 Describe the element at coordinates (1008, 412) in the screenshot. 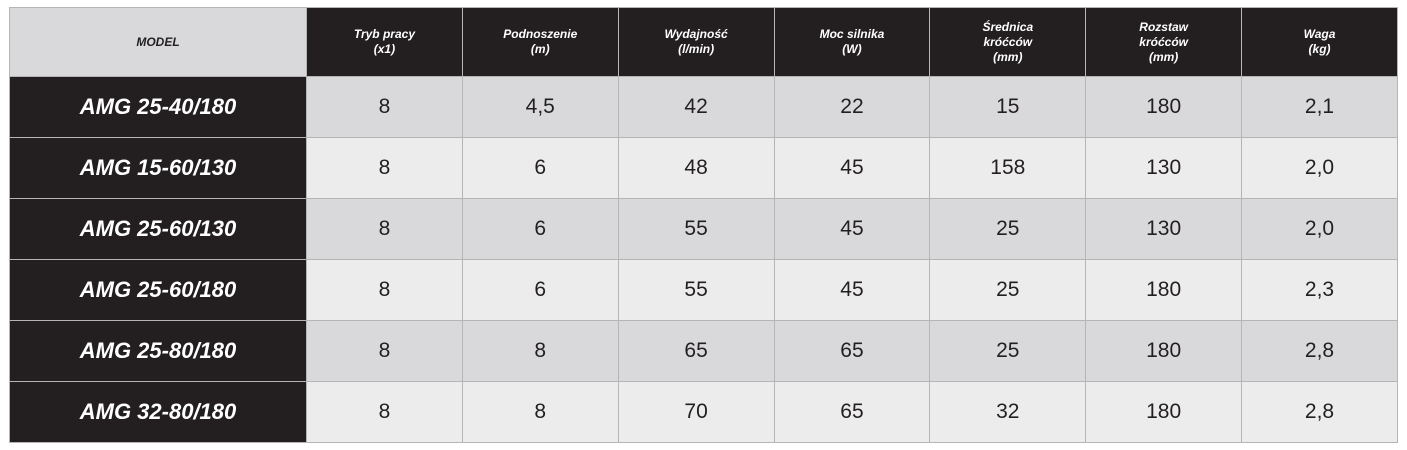

I see `cell-srednica-krocow: 32` at that location.